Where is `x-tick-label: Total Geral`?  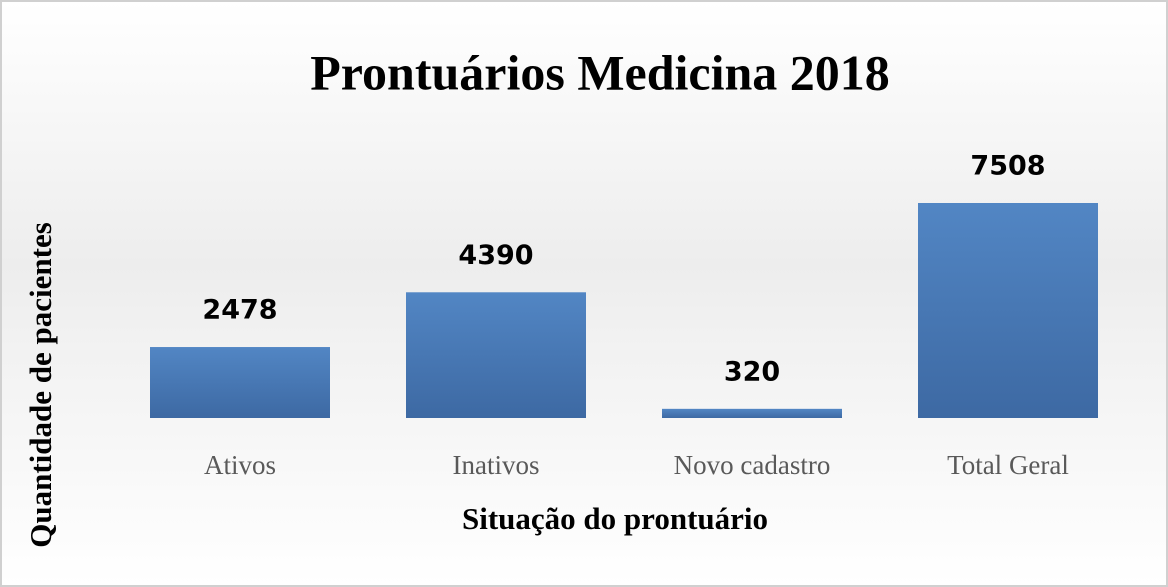
x-tick-label: Total Geral is located at coordinates (1008, 465).